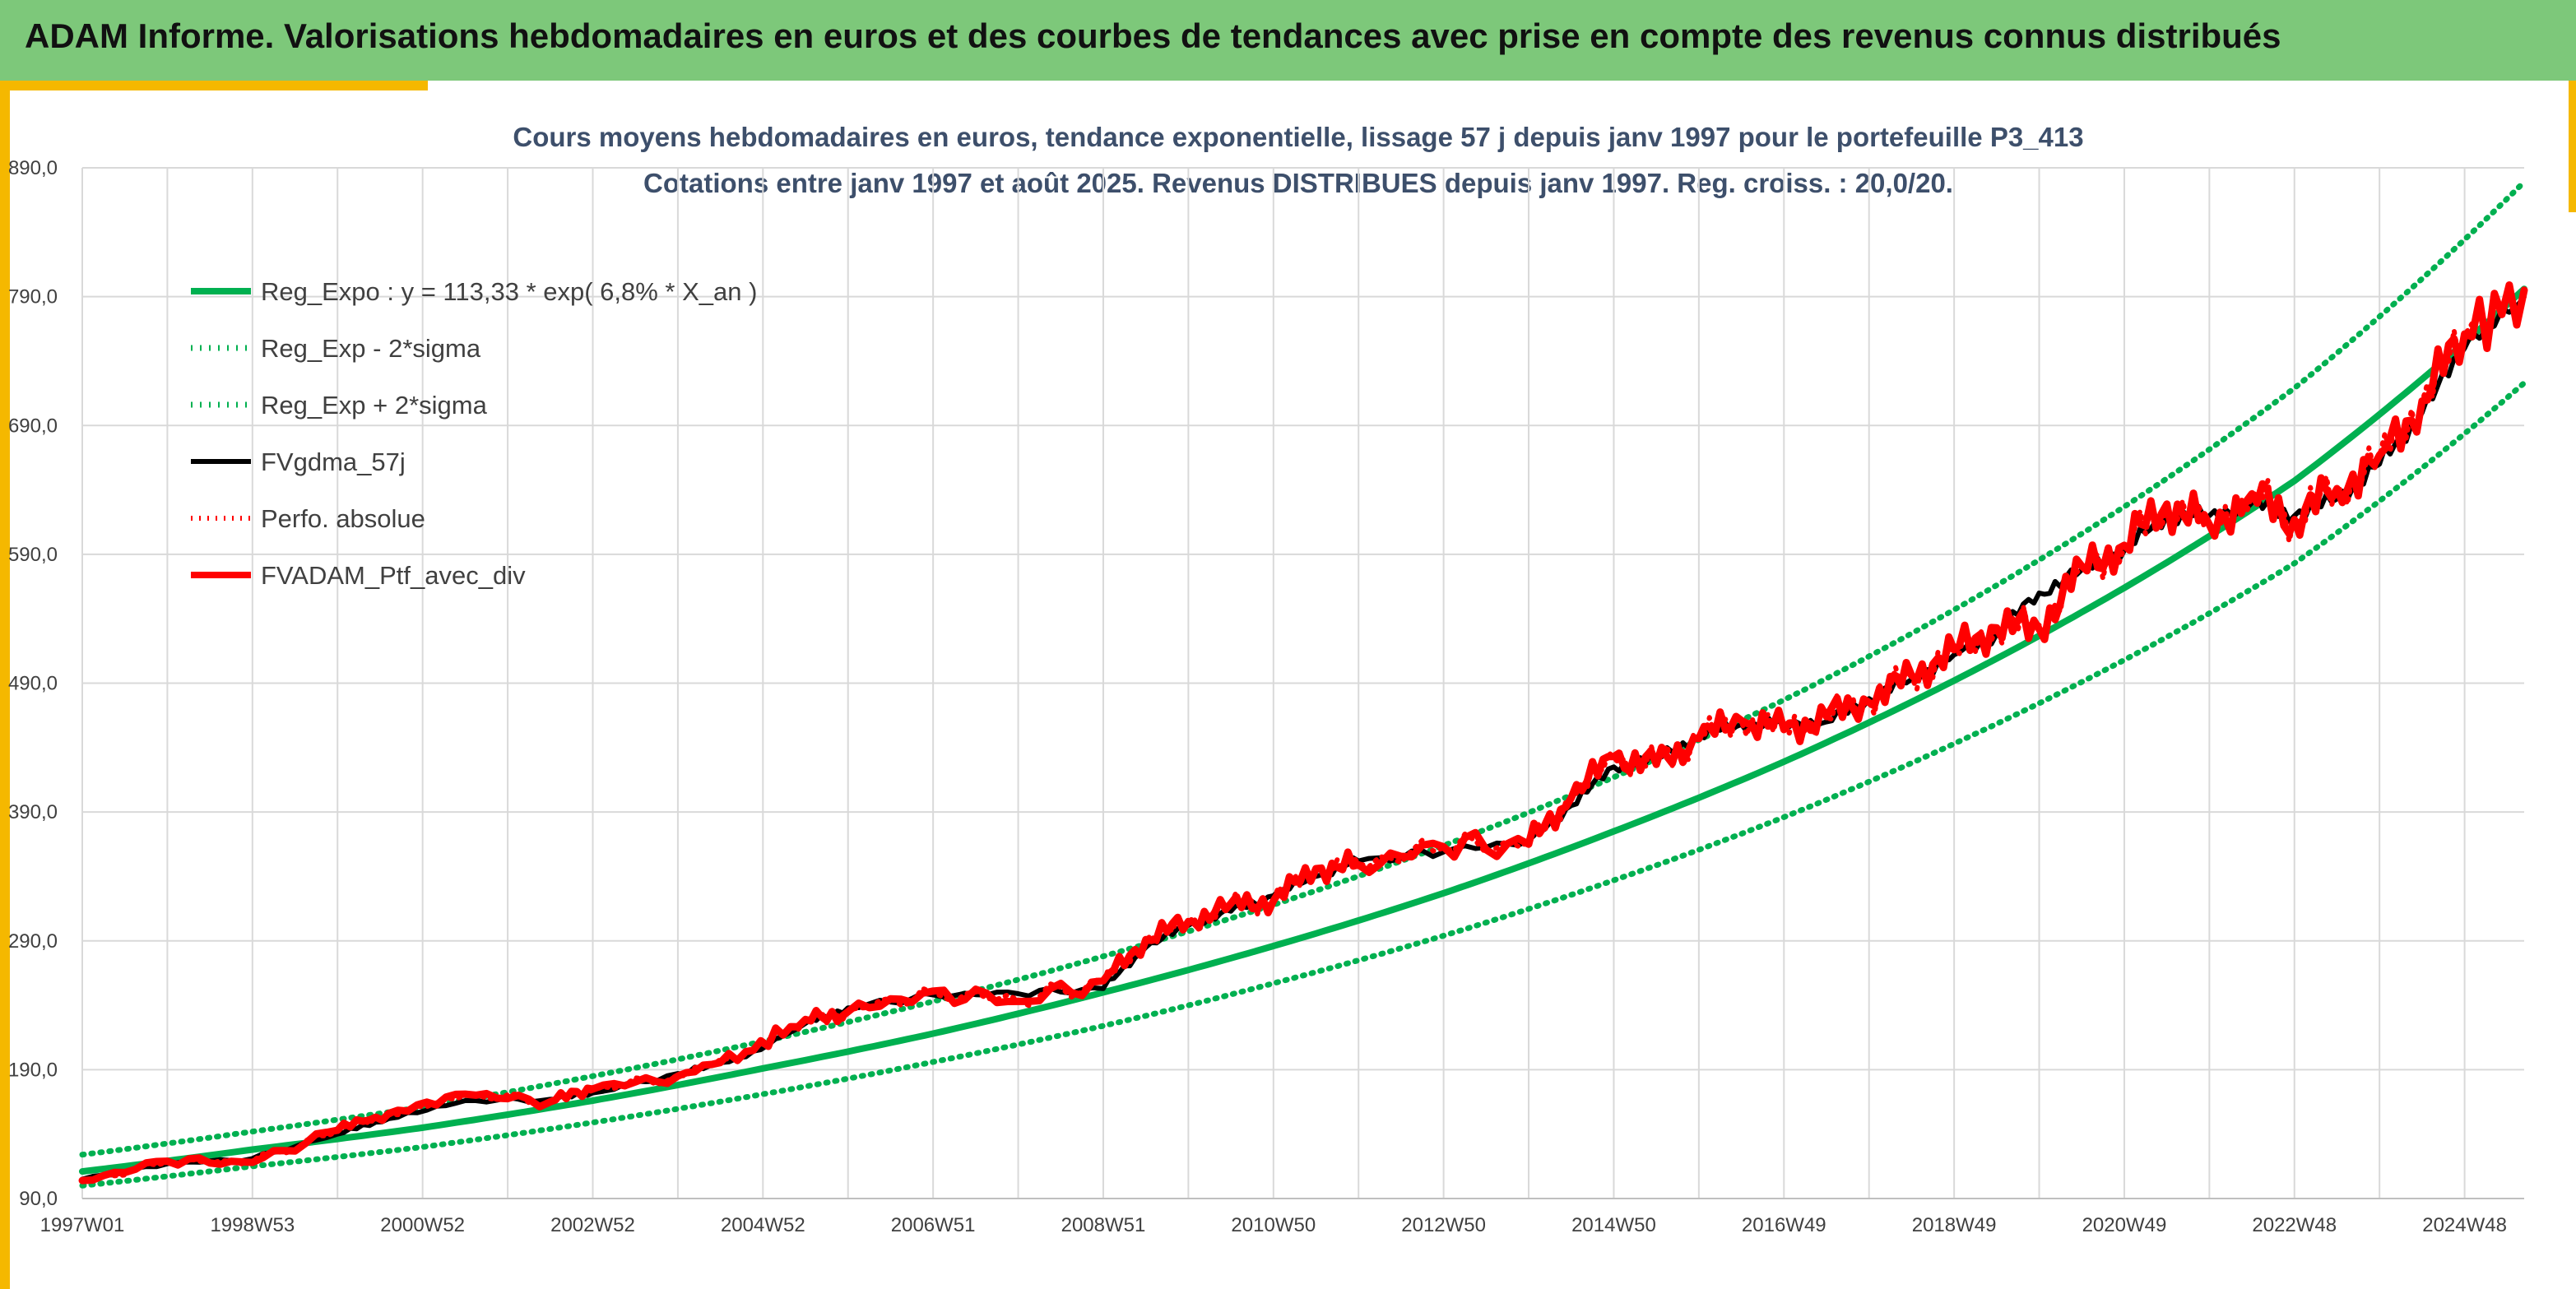  What do you see at coordinates (82, 1225) in the screenshot?
I see `x-tick-label: 1997W01` at bounding box center [82, 1225].